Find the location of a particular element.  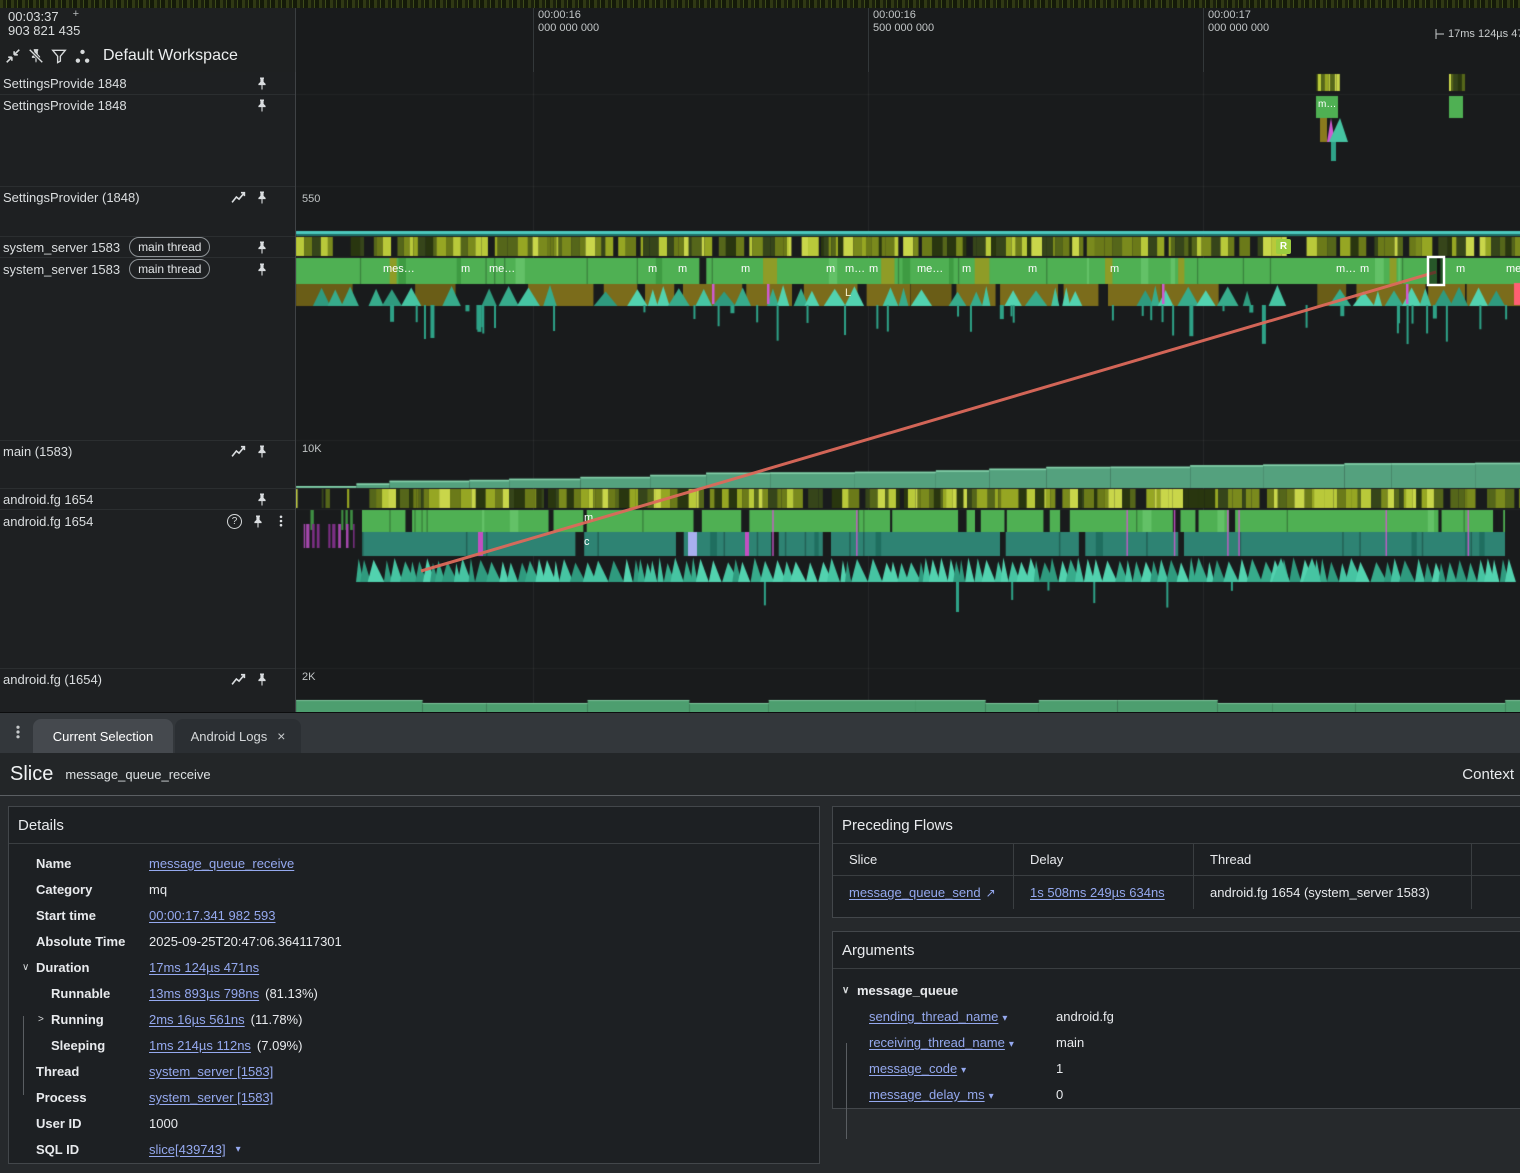

start-time-link: 00:00:17.341 982 593 is located at coordinates (212, 915).